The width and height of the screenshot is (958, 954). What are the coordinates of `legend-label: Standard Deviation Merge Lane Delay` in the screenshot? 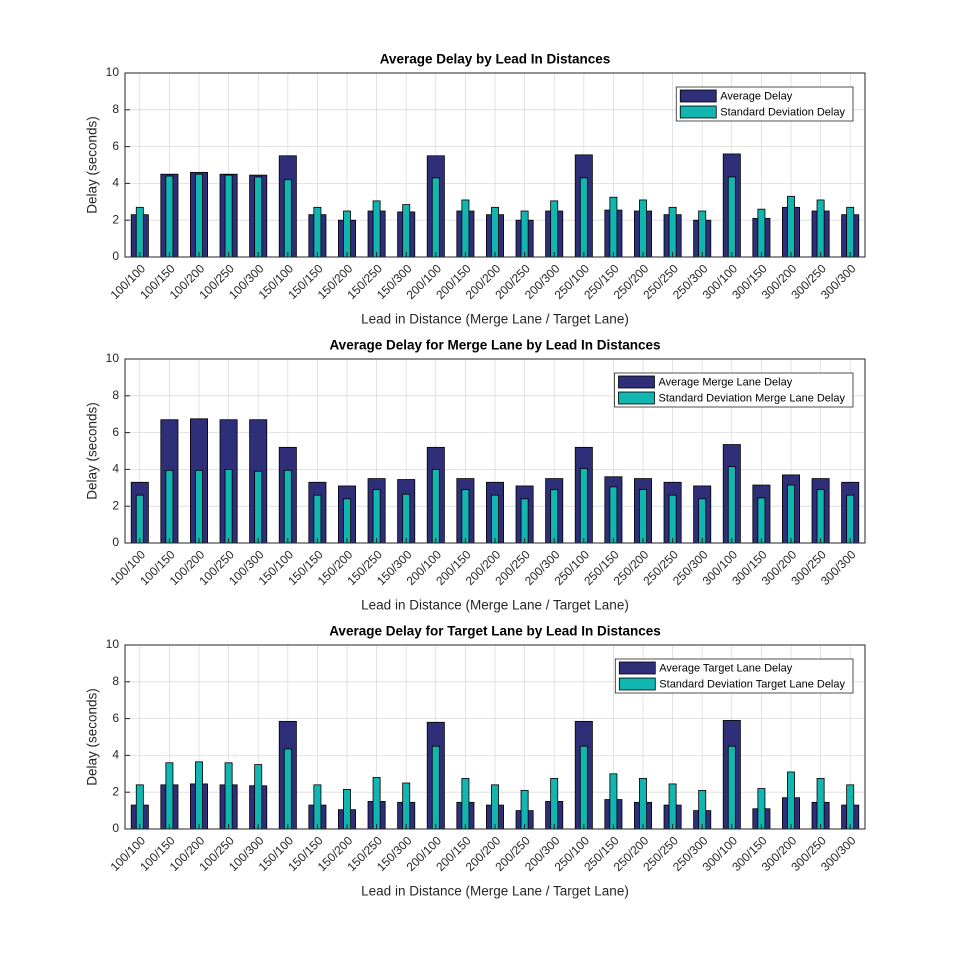 It's located at (751, 398).